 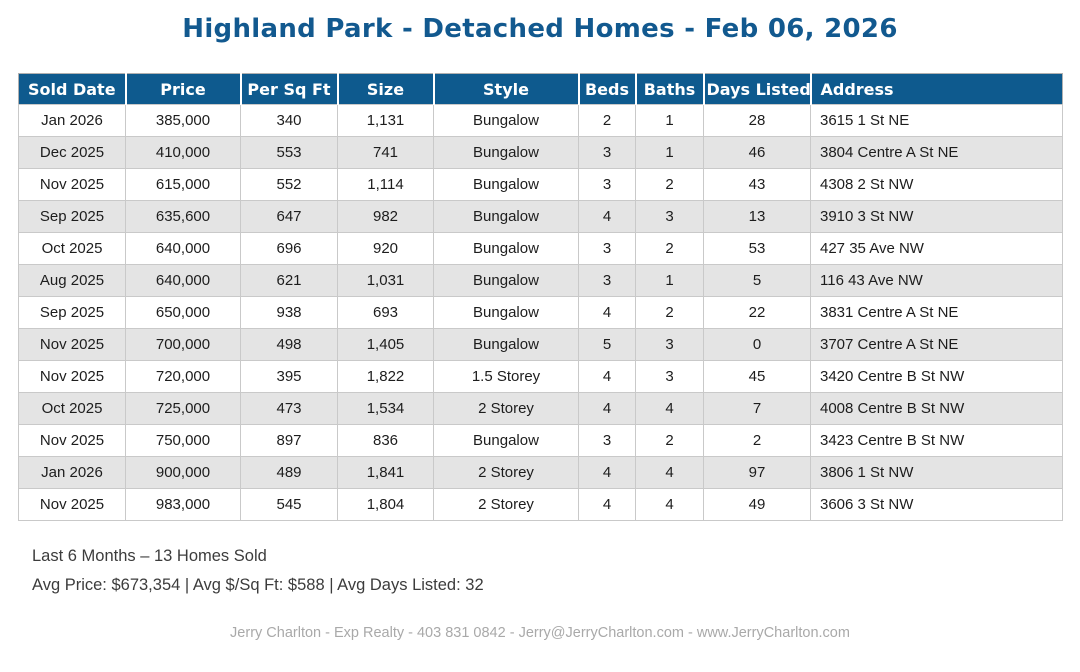 I want to click on cell-size: 1,841, so click(x=385, y=472).